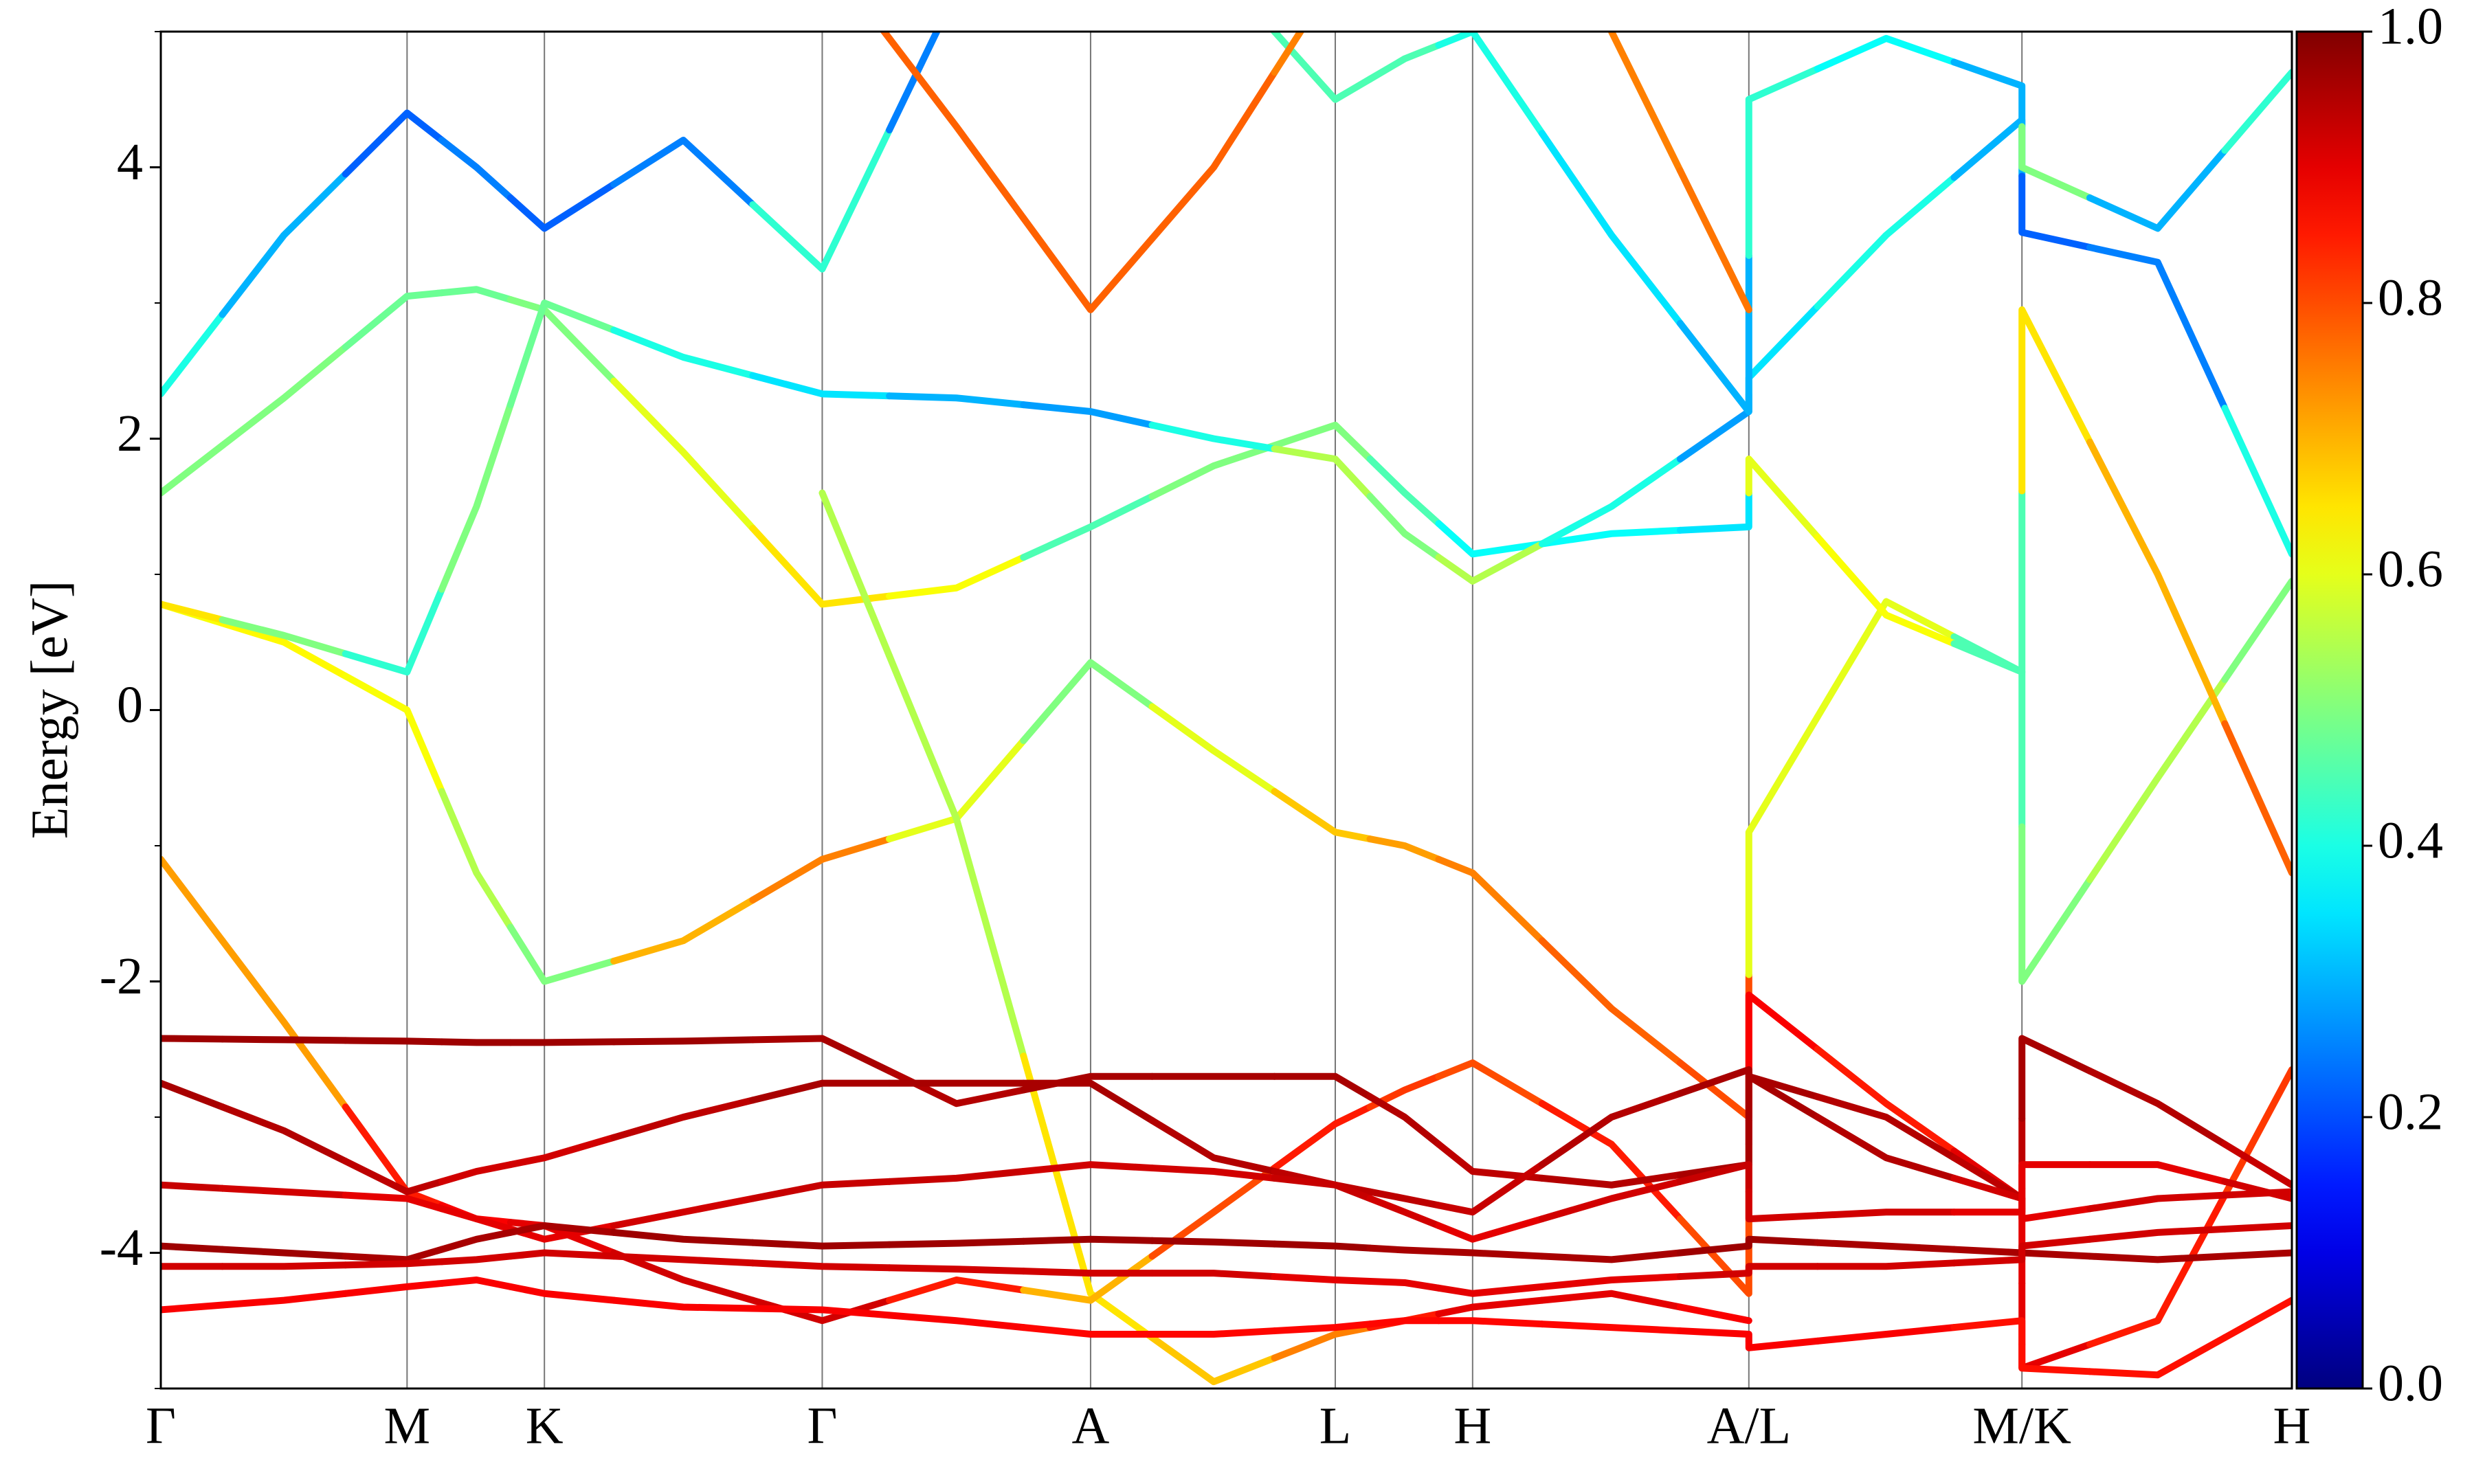  Describe the element at coordinates (2410, 1383) in the screenshot. I see `colorbar-tick-label: 0.0` at that location.